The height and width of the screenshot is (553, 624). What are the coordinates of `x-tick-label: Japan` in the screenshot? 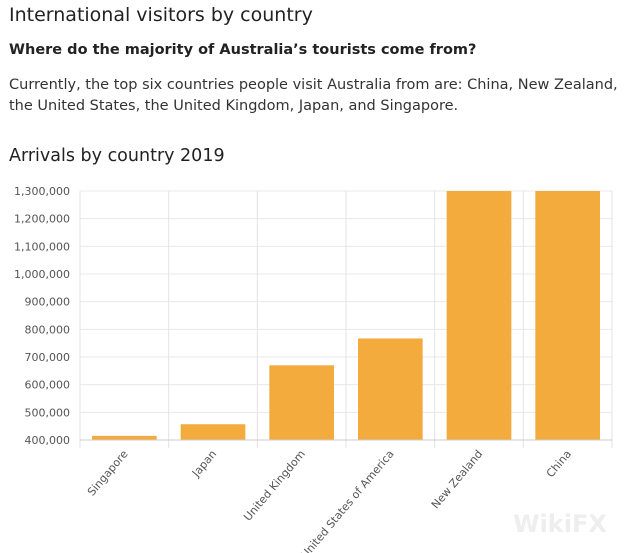 It's located at (204, 464).